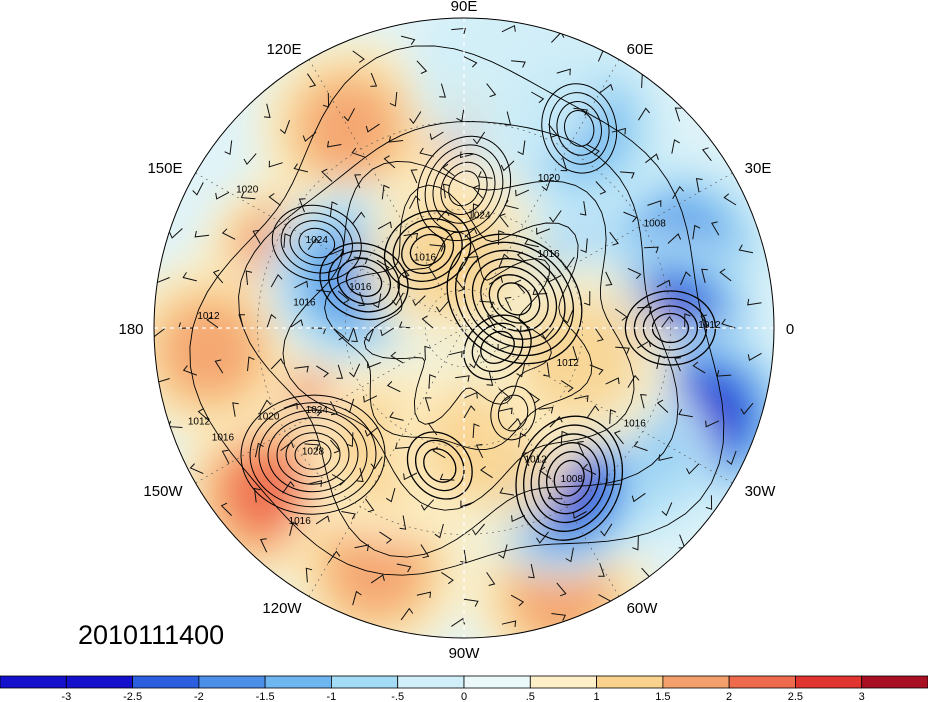  Describe the element at coordinates (317, 240) in the screenshot. I see `contour-label-4: 1024` at that location.